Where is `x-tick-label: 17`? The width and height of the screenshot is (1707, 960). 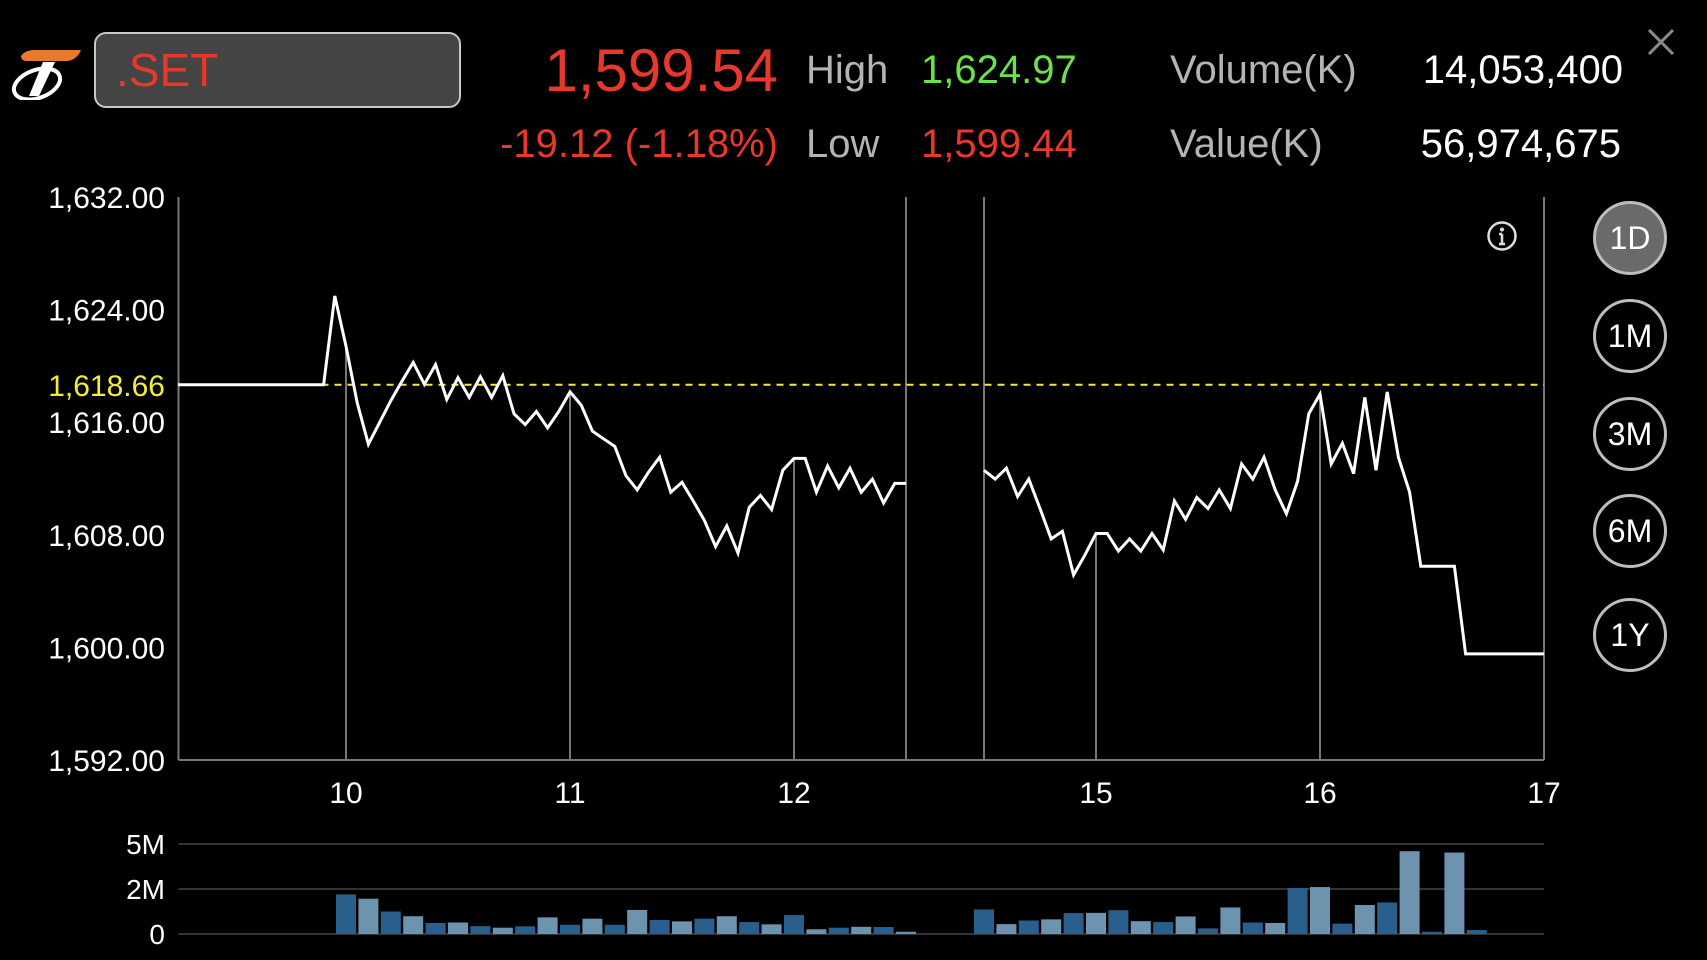
x-tick-label: 17 is located at coordinates (1543, 793).